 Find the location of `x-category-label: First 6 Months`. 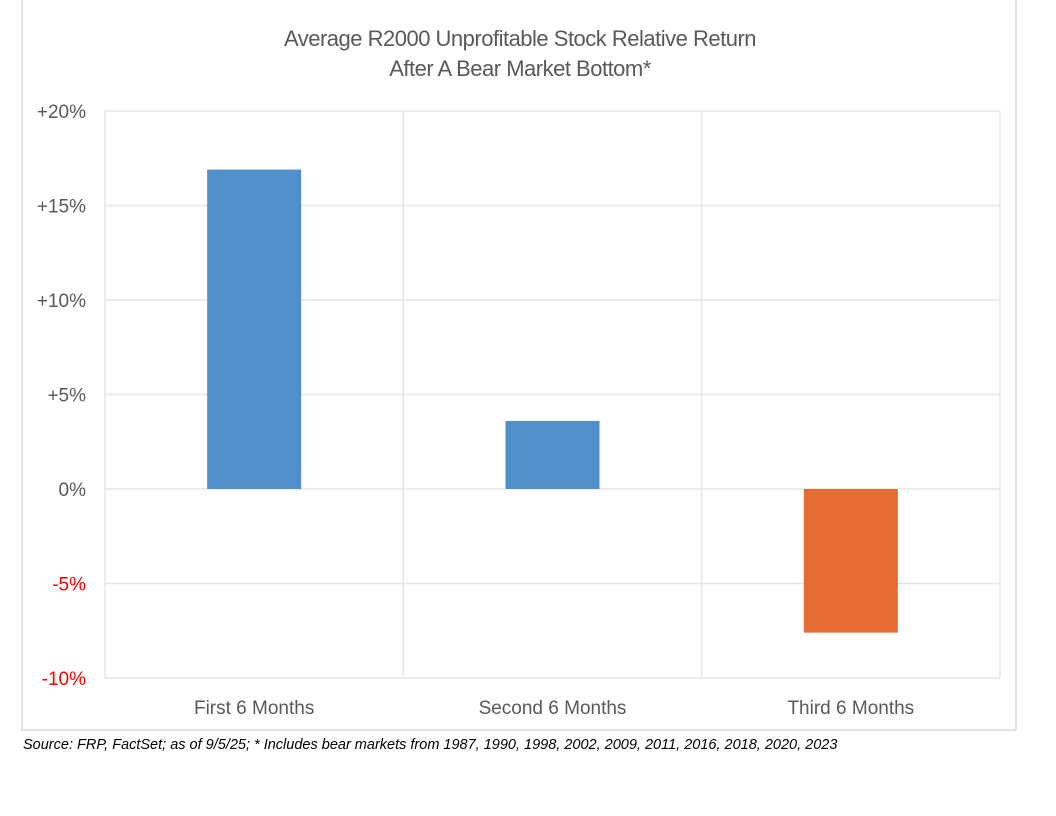

x-category-label: First 6 Months is located at coordinates (254, 708).